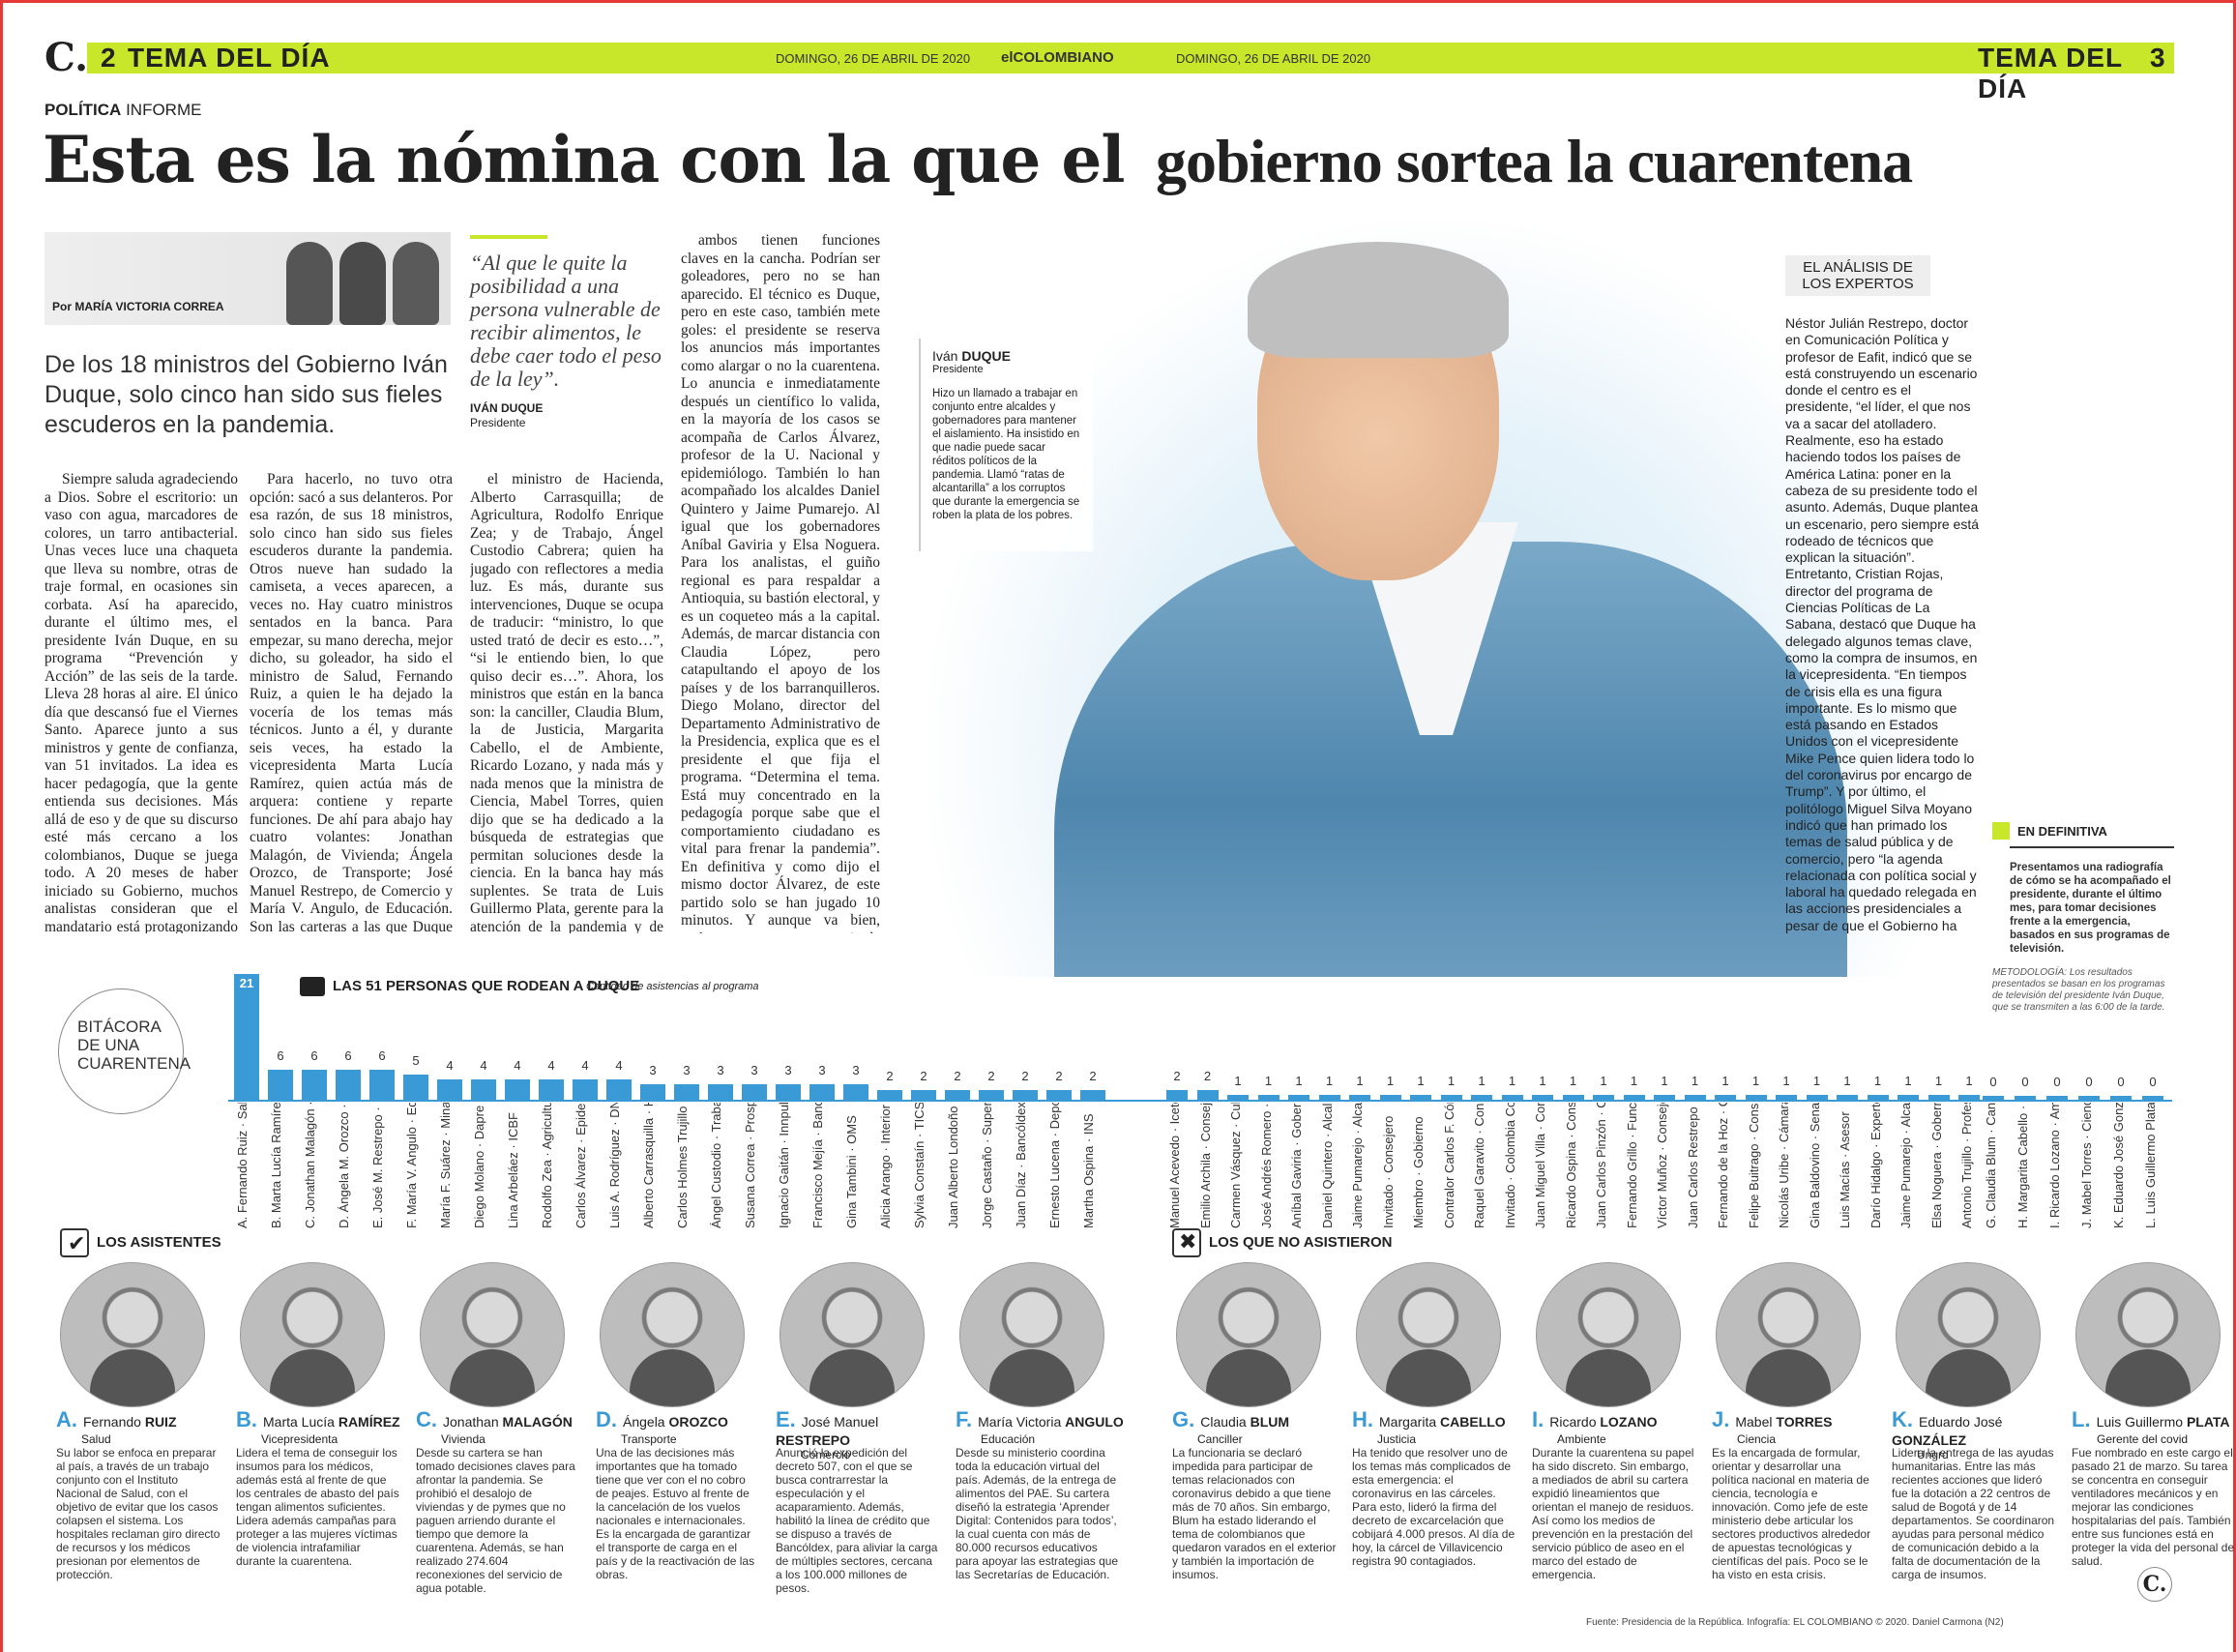 This screenshot has width=2236, height=1652. Describe the element at coordinates (2119, 1165) in the screenshot. I see `chart-axis-label: K. Eduardo José González · Ungrd` at that location.